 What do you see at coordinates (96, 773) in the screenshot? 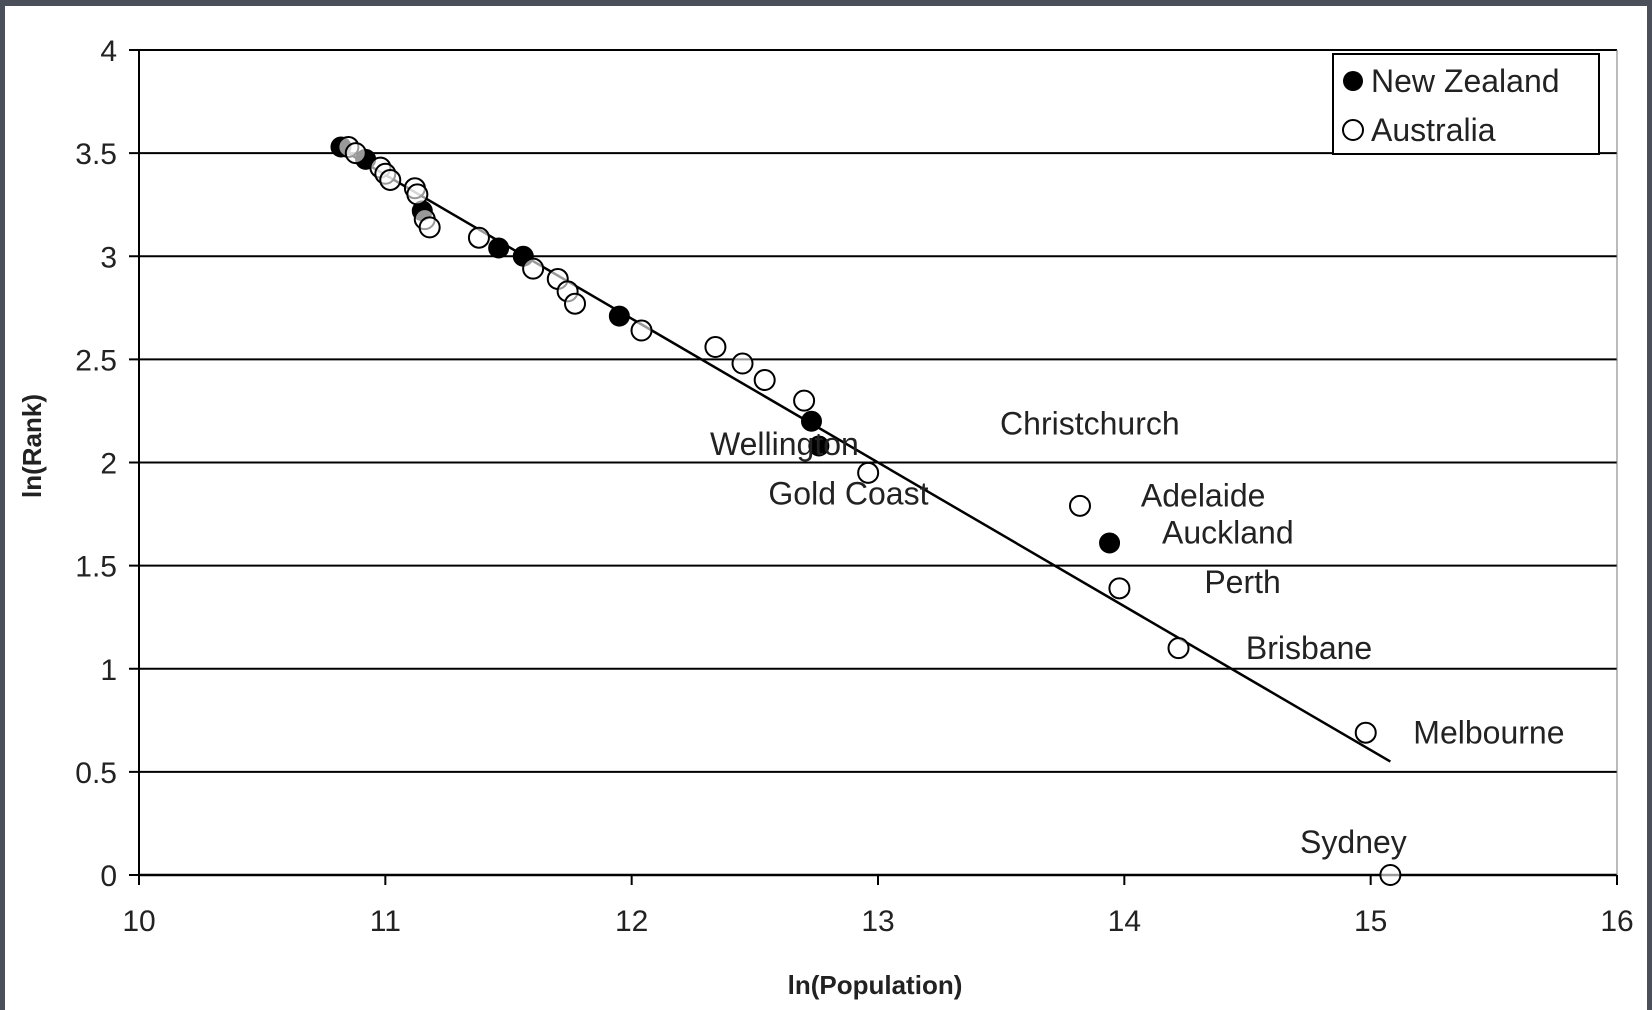
I see `y-tick-label-1: 0.5` at bounding box center [96, 773].